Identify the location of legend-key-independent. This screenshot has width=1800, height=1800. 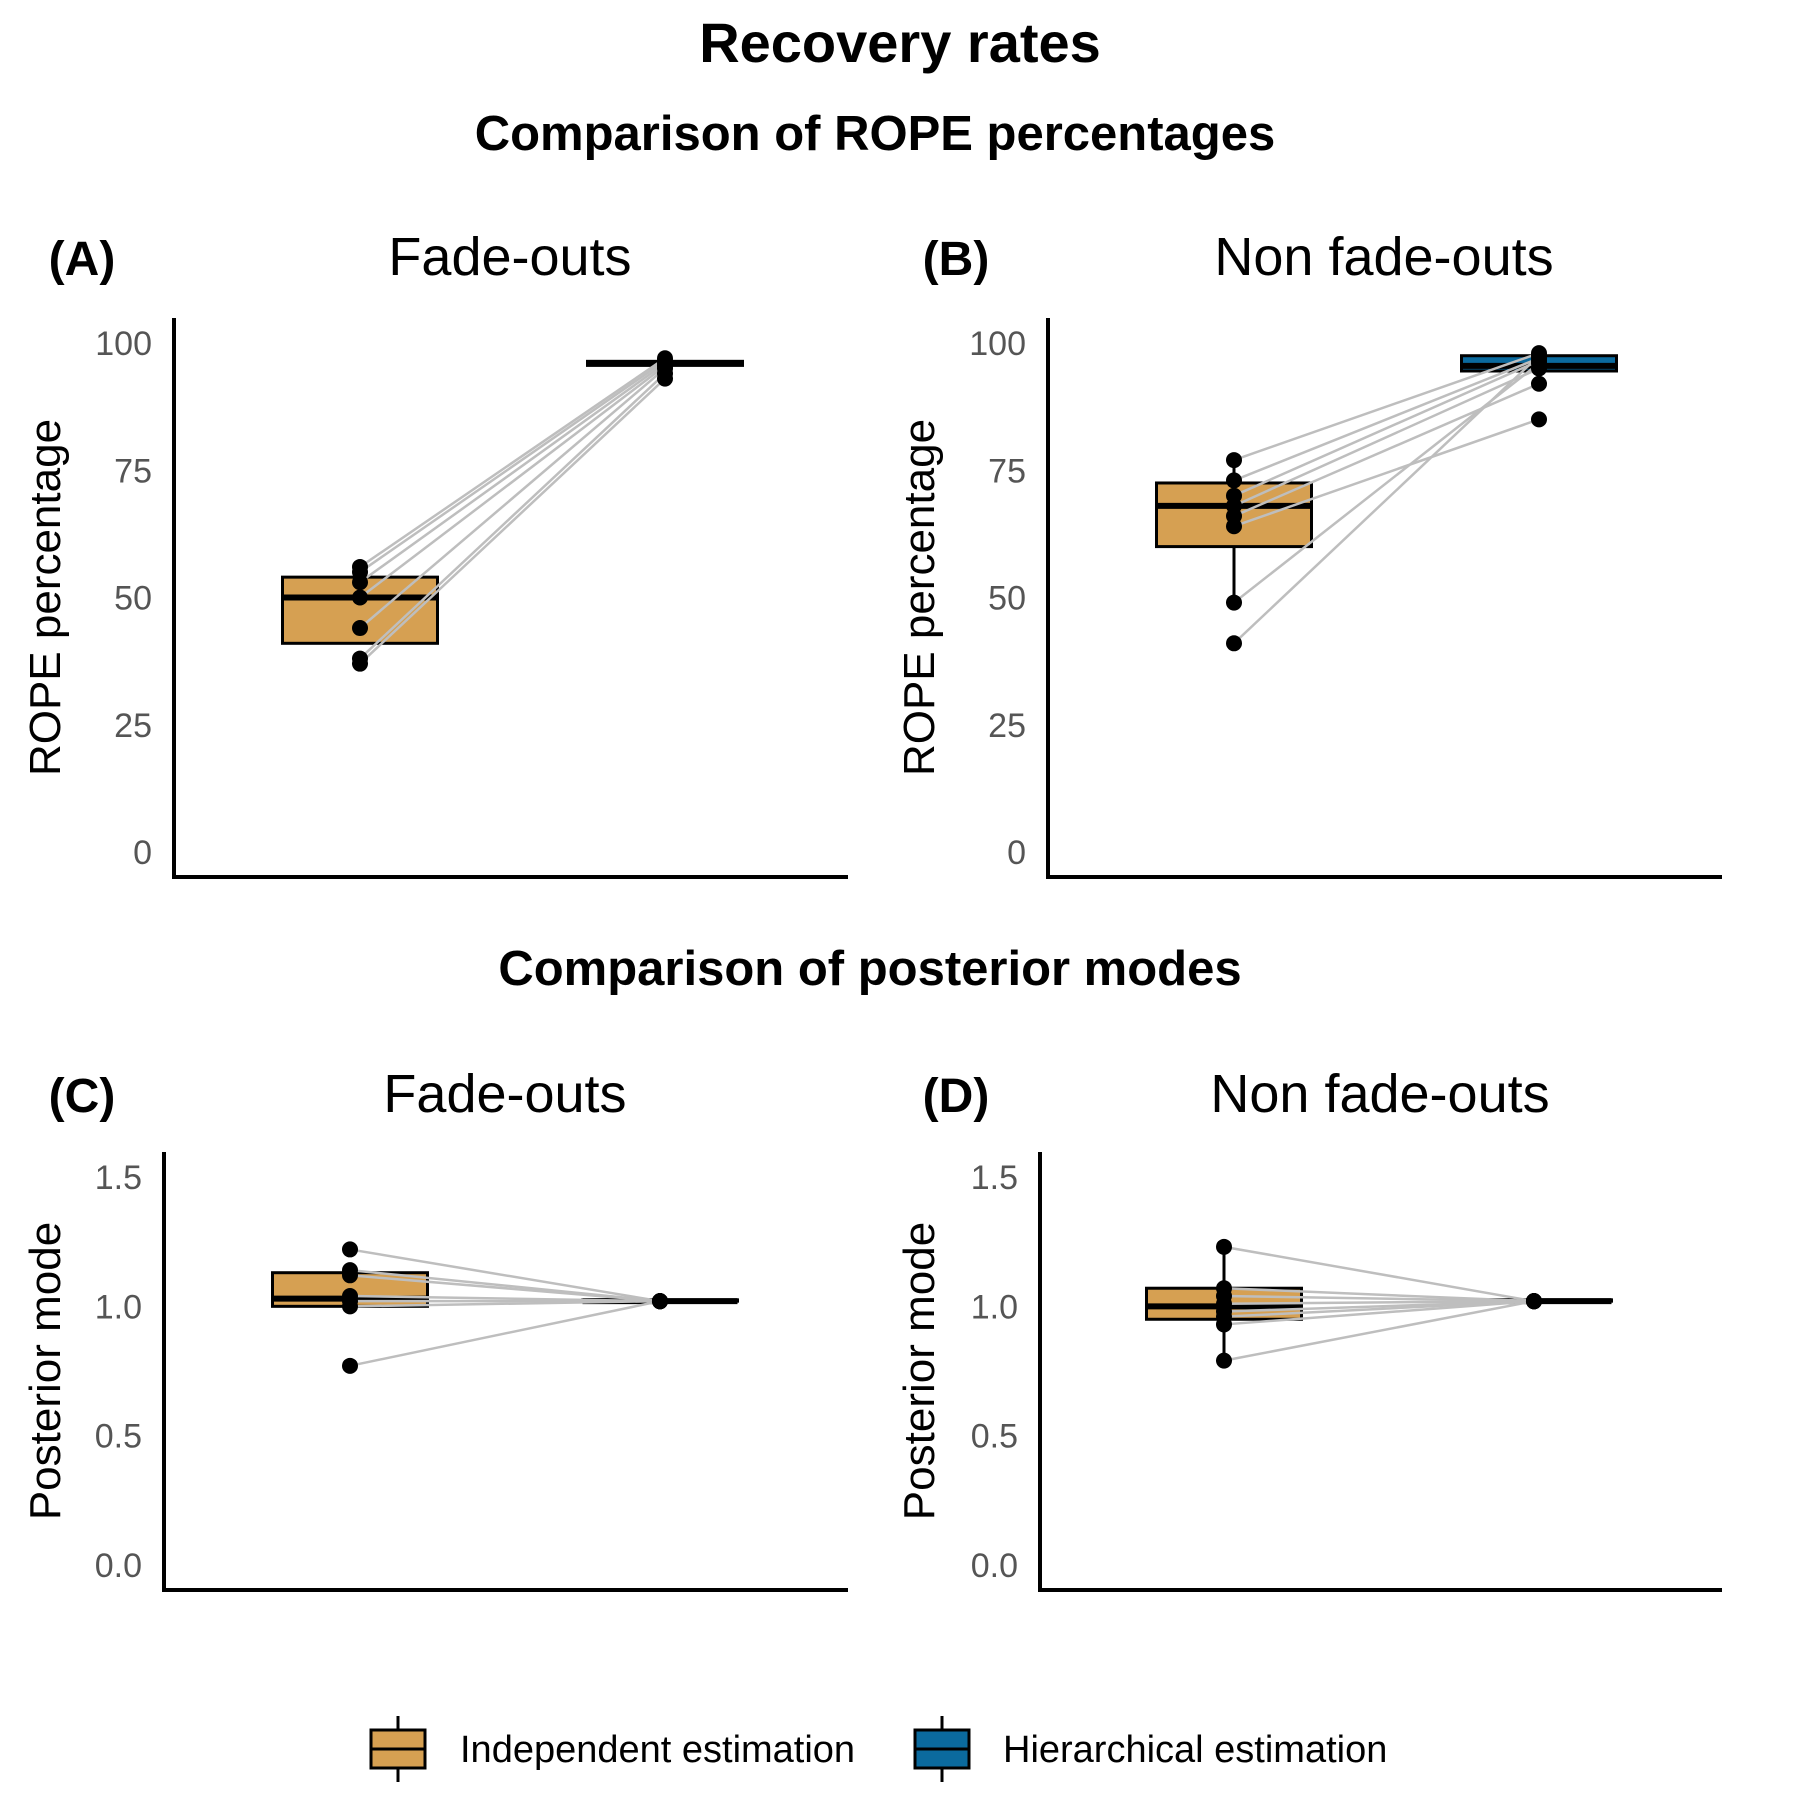
(398, 1749).